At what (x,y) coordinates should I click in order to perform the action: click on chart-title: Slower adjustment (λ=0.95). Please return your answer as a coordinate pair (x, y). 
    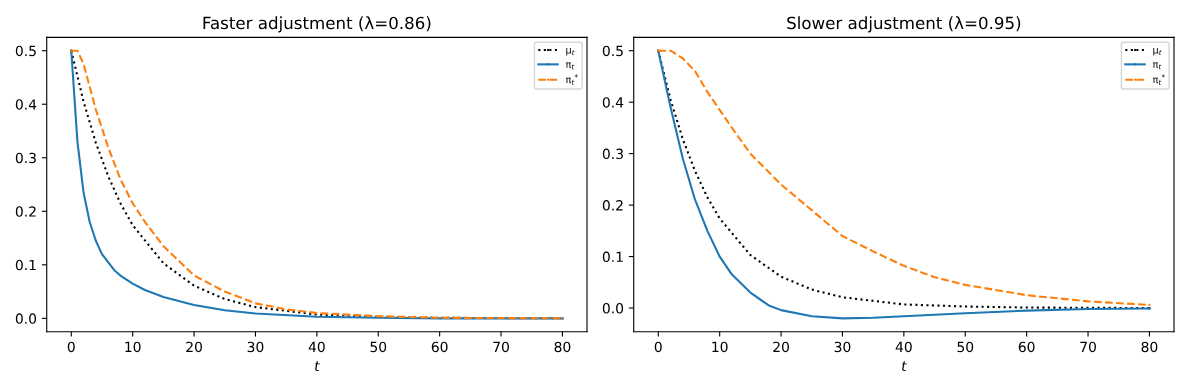
    Looking at the image, I should click on (904, 24).